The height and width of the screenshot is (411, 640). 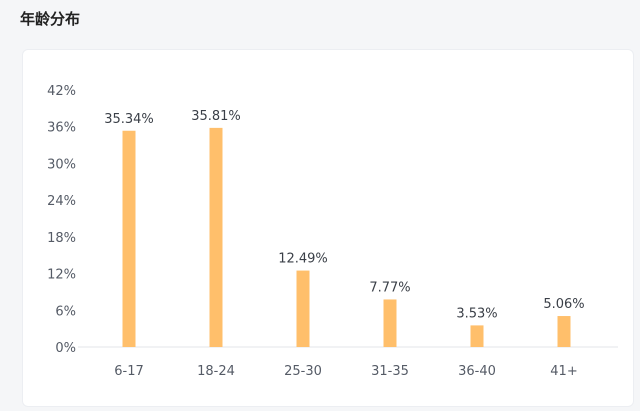 What do you see at coordinates (216, 116) in the screenshot?
I see `data-label: 35.81%` at bounding box center [216, 116].